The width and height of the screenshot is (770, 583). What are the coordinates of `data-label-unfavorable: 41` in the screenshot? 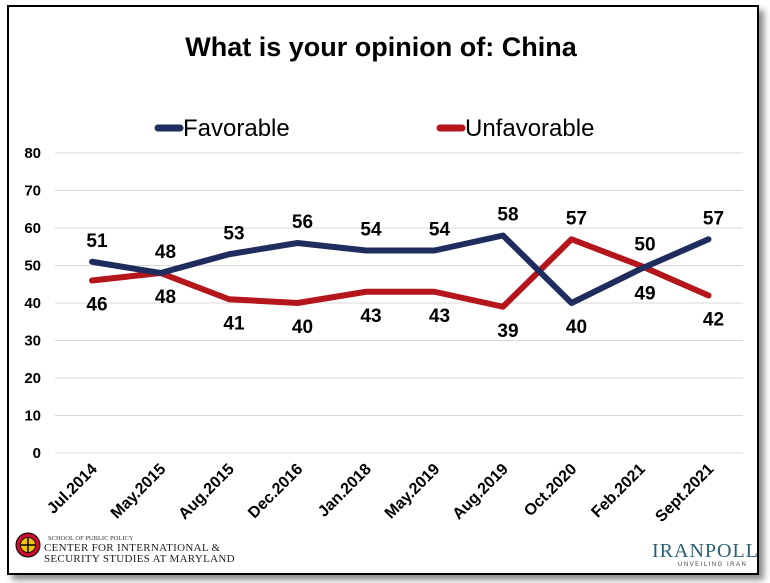 It's located at (234, 323).